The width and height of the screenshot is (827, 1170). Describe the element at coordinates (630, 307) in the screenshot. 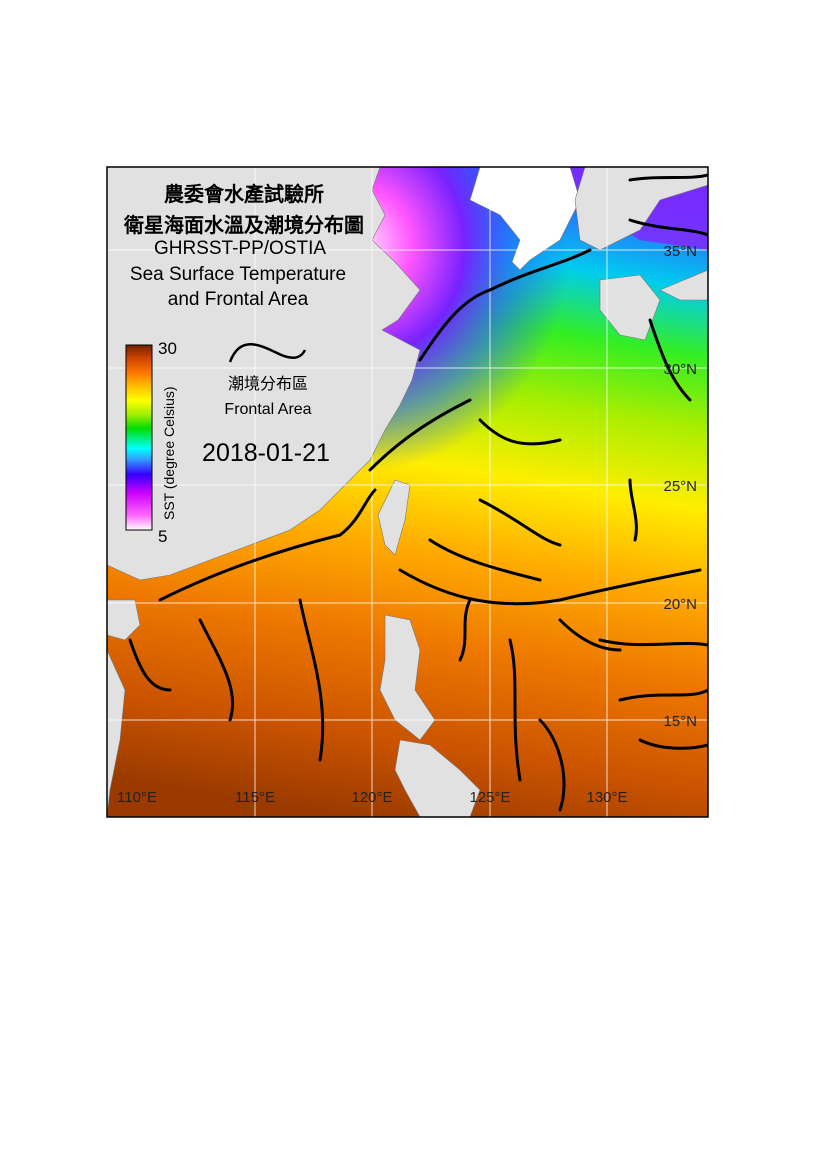

I see `japan-kyushu` at that location.